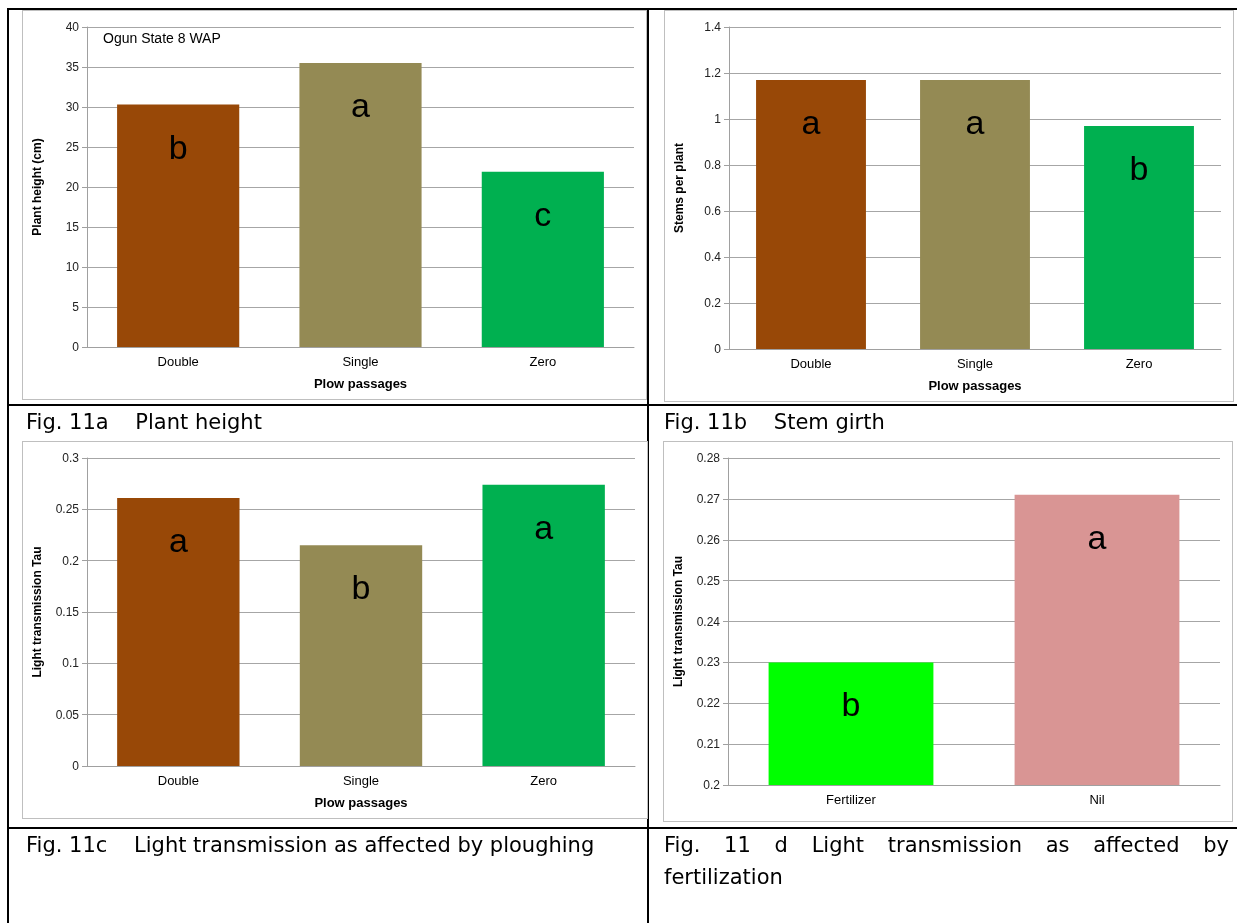 Image resolution: width=1237 pixels, height=923 pixels. I want to click on y-tick-label: 0.8, so click(713, 165).